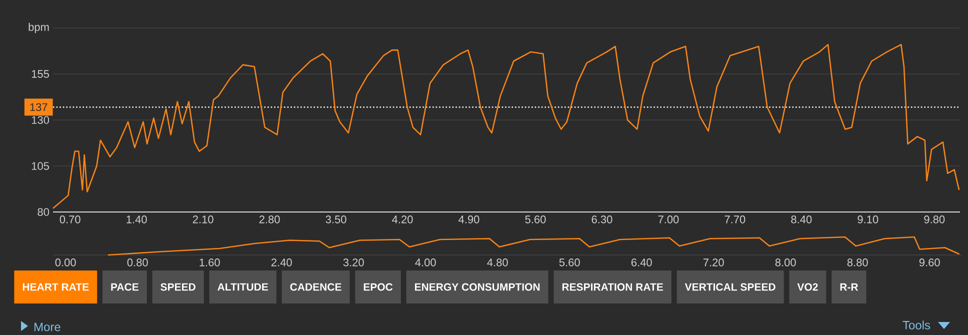 The width and height of the screenshot is (968, 335). I want to click on x-tick-label: 0.80, so click(137, 262).